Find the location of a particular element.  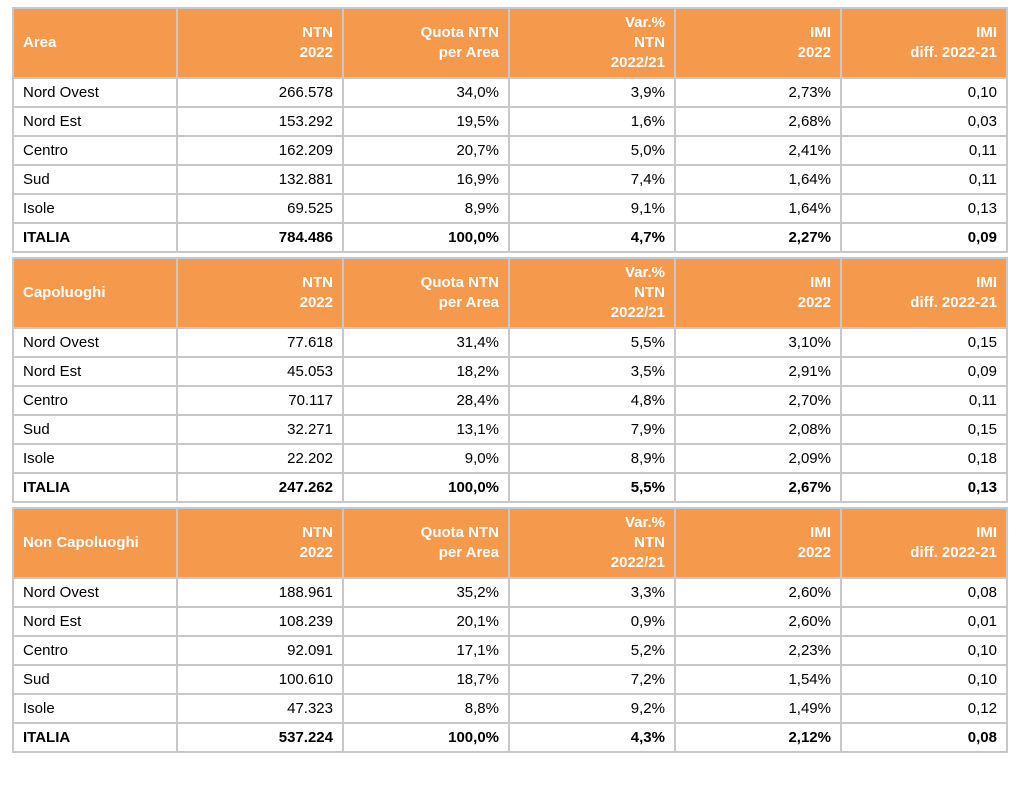

table-row: Sud 32.271 13,1% 7,9% 2,08% 0,15 is located at coordinates (510, 429).